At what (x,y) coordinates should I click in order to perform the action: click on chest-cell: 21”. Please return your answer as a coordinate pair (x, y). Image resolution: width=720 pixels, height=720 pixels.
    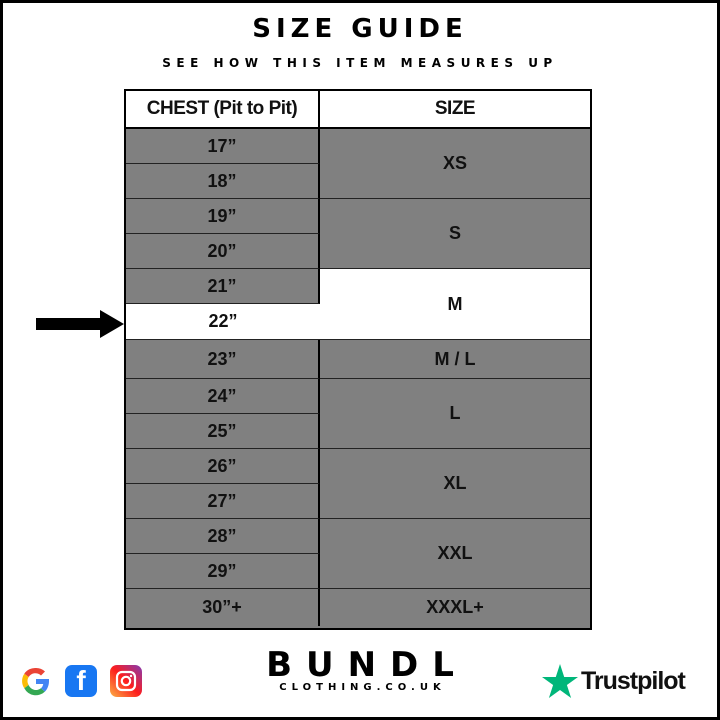
    Looking at the image, I should click on (223, 286).